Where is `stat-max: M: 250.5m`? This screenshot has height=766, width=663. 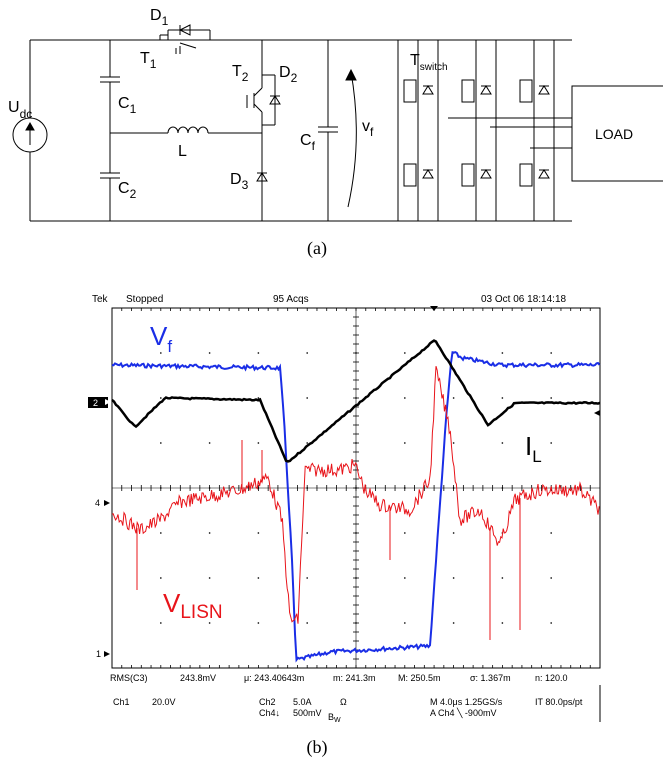
stat-max: M: 250.5m is located at coordinates (419, 678).